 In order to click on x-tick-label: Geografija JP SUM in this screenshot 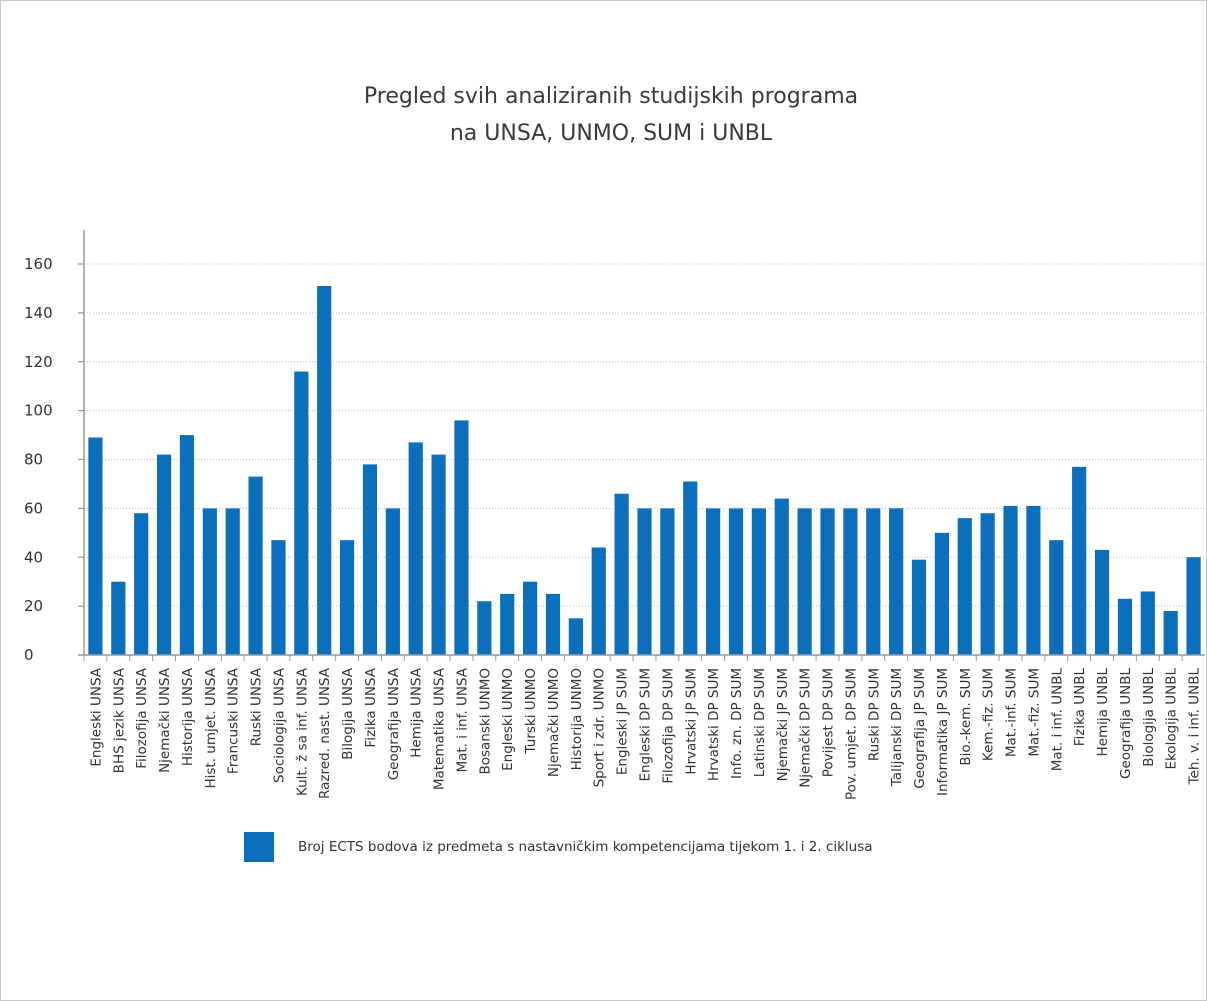, I will do `click(920, 728)`.